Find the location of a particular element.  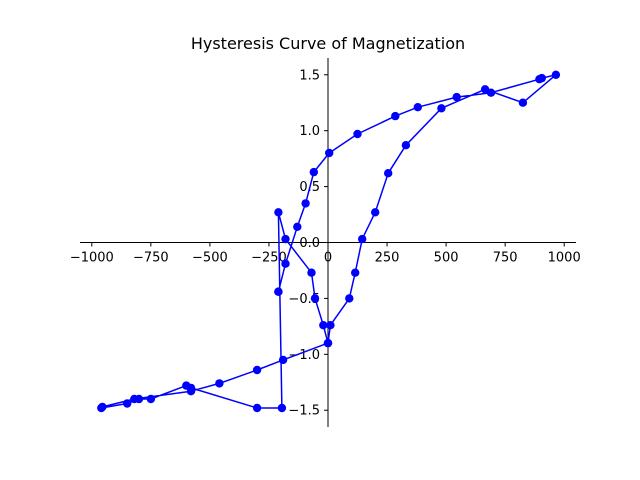

y-tick-label: 1.0 is located at coordinates (309, 131).